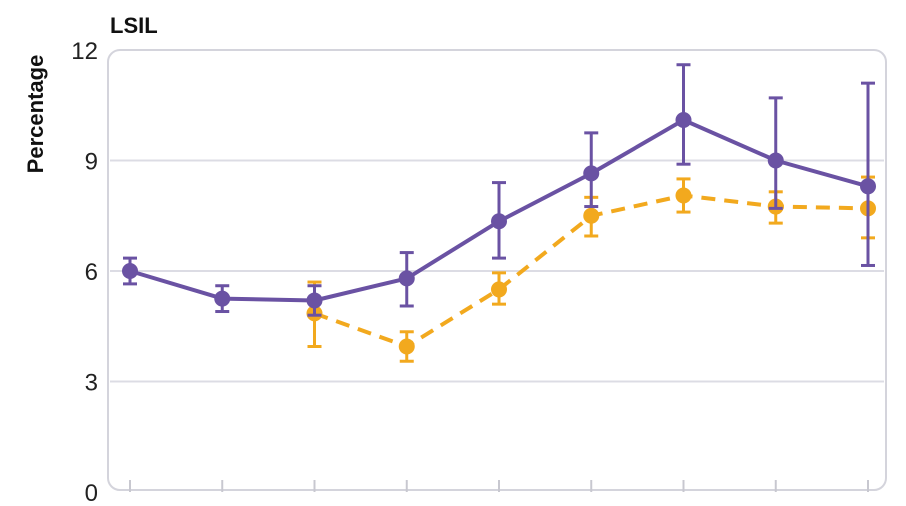 The height and width of the screenshot is (506, 906). What do you see at coordinates (84, 272) in the screenshot?
I see `y-tick-labels: 0 3 6 9 12` at bounding box center [84, 272].